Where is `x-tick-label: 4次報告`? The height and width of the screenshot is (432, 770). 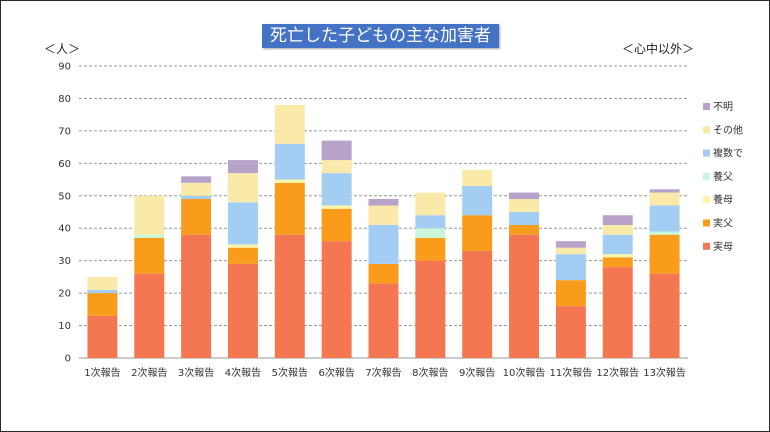 x-tick-label: 4次報告 is located at coordinates (243, 372).